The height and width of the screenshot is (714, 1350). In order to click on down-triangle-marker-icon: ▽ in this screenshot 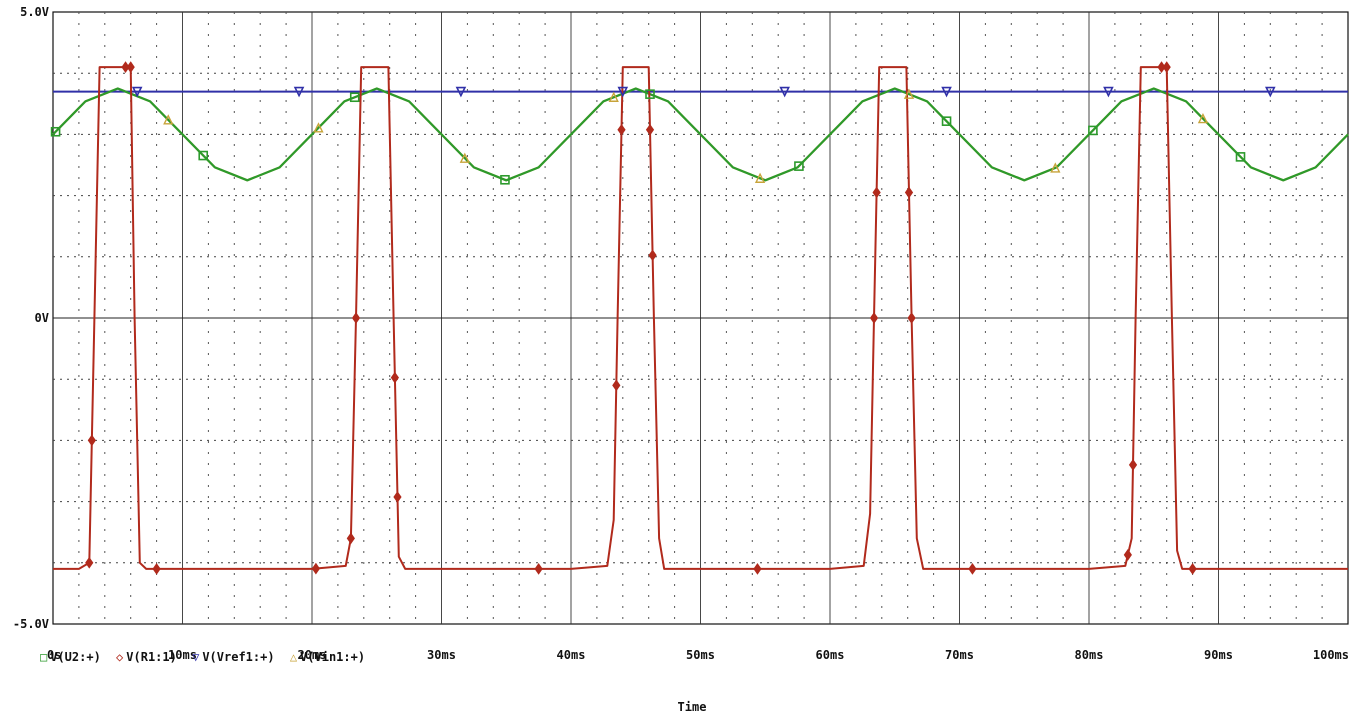, I will do `click(196, 657)`.